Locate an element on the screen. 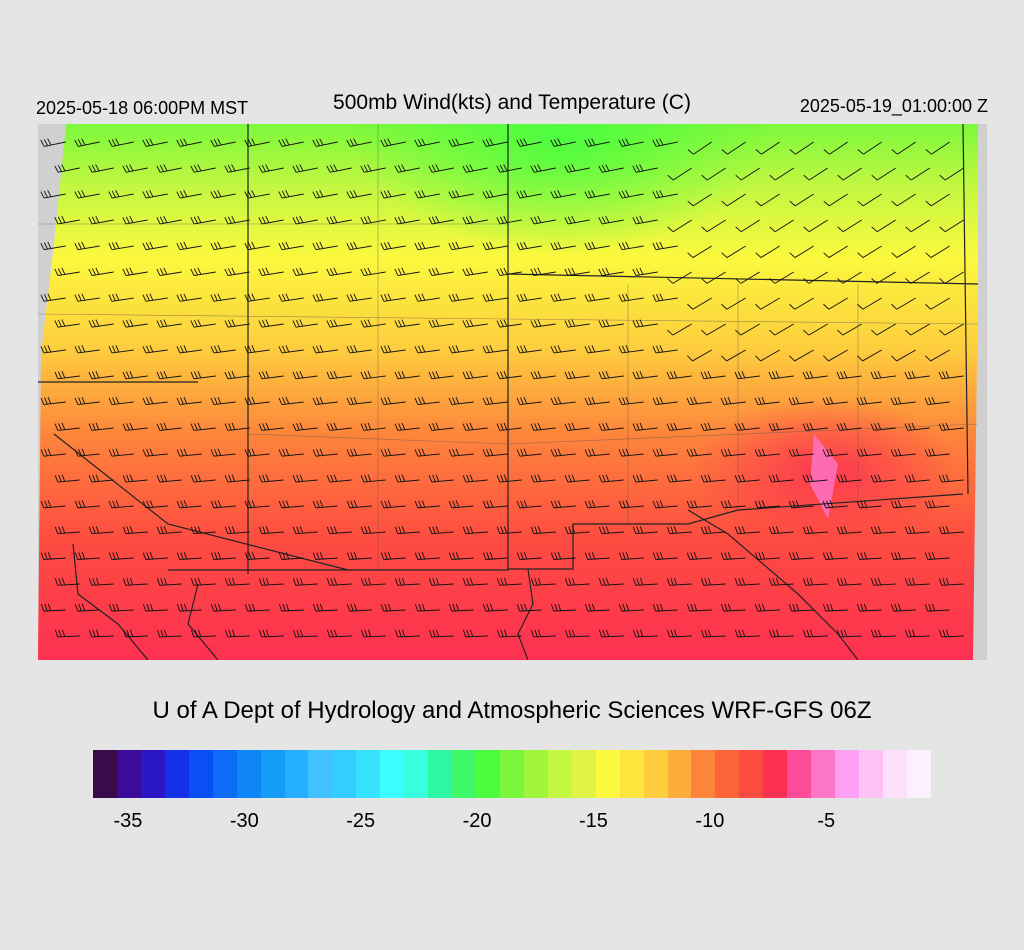  colorbar-tick-label: -25 is located at coordinates (361, 821).